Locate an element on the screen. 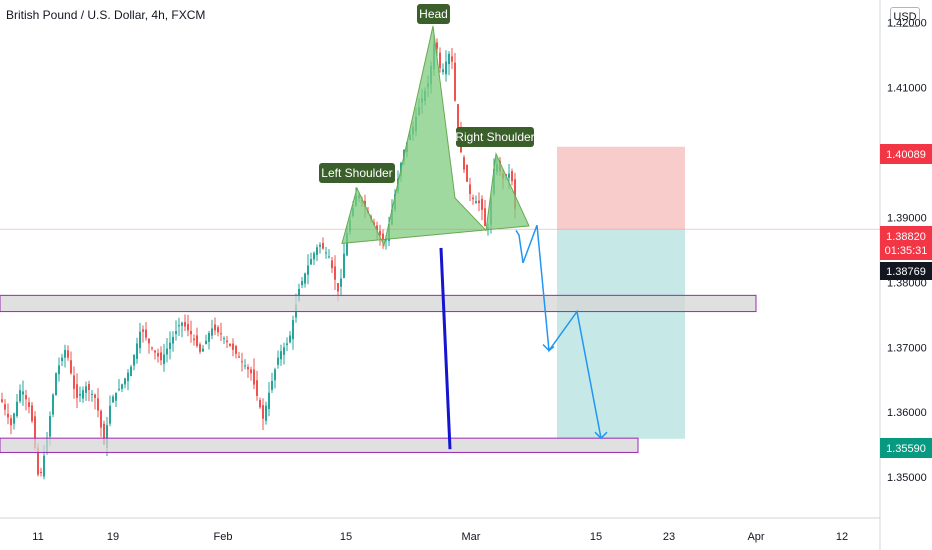 Image resolution: width=932 pixels, height=550 pixels. price-tick-label: 1.38000 is located at coordinates (907, 283).